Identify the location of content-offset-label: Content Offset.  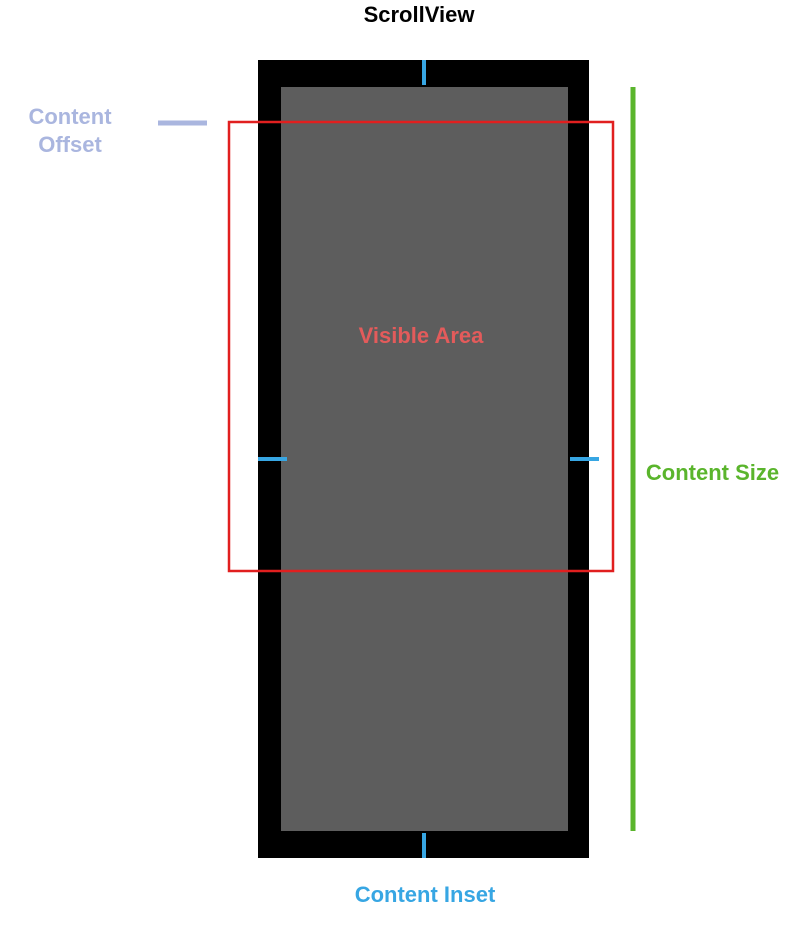
(70, 130).